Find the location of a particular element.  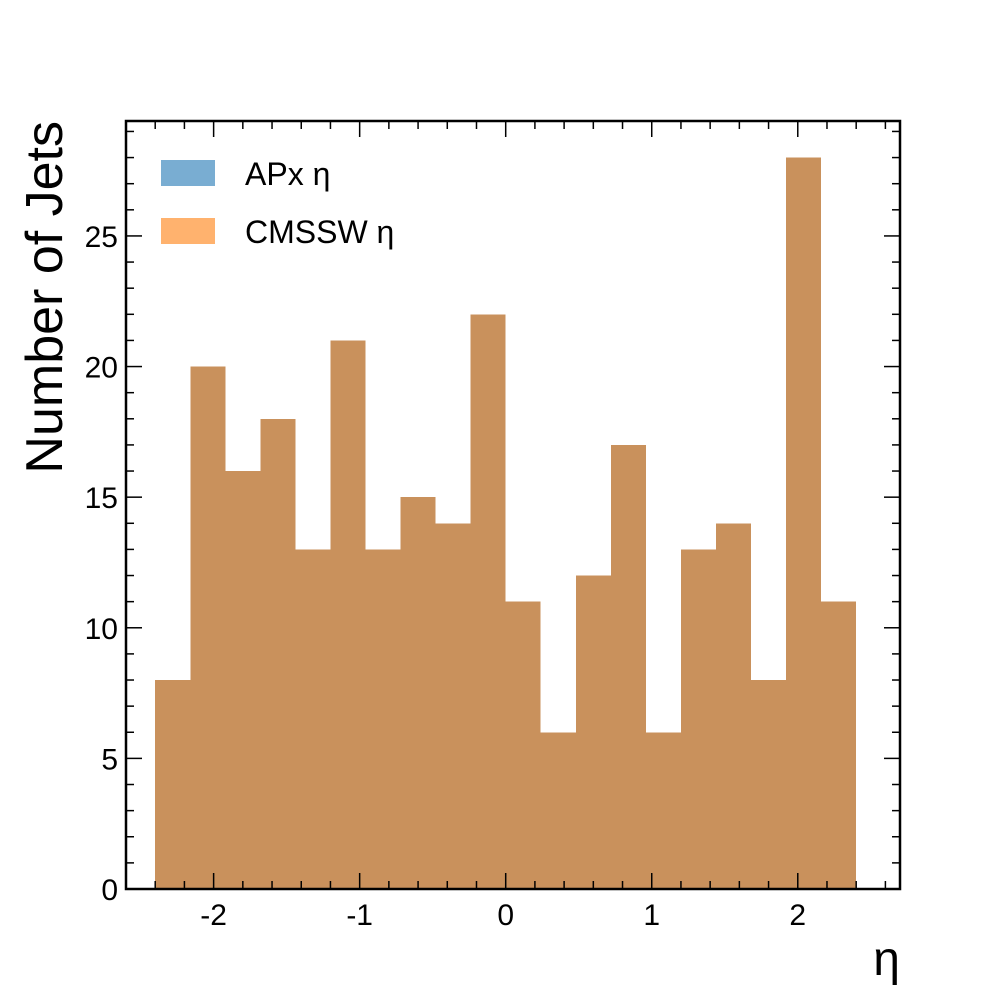

y-axis-label: Number of Jets is located at coordinates (45, 297).